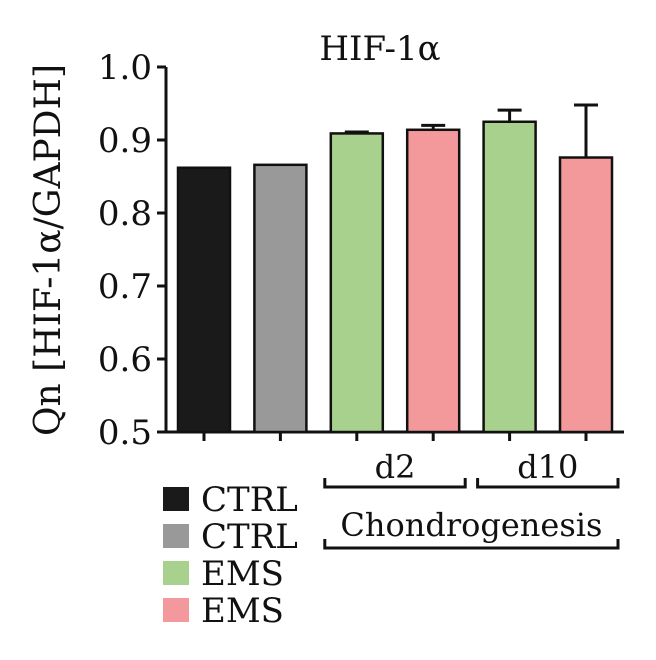  Describe the element at coordinates (547, 467) in the screenshot. I see `timepoint-label-d10: d10` at that location.